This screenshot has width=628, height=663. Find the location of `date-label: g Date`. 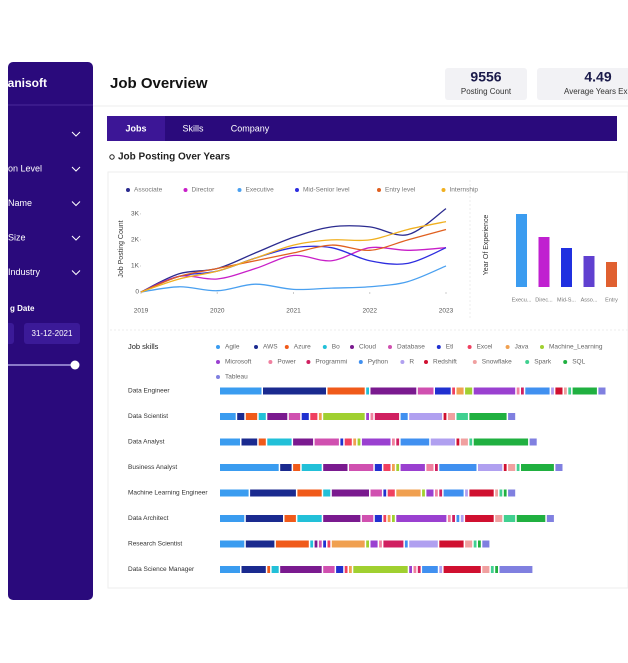

date-label: g Date is located at coordinates (22, 308).